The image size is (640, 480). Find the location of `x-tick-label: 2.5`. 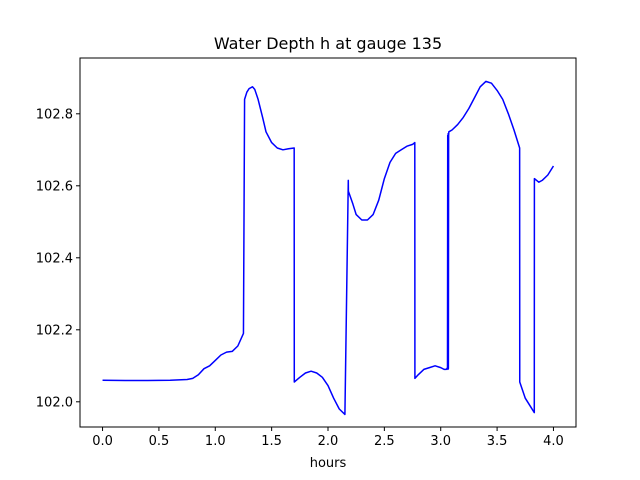

x-tick-label: 2.5 is located at coordinates (384, 441).